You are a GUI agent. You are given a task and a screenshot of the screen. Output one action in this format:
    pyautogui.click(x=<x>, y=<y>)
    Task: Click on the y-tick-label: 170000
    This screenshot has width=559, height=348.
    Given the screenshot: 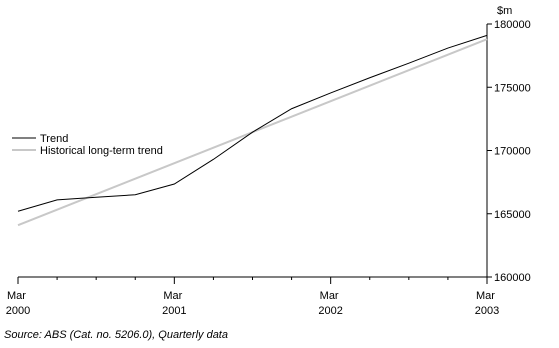 What is the action you would take?
    pyautogui.click(x=512, y=152)
    